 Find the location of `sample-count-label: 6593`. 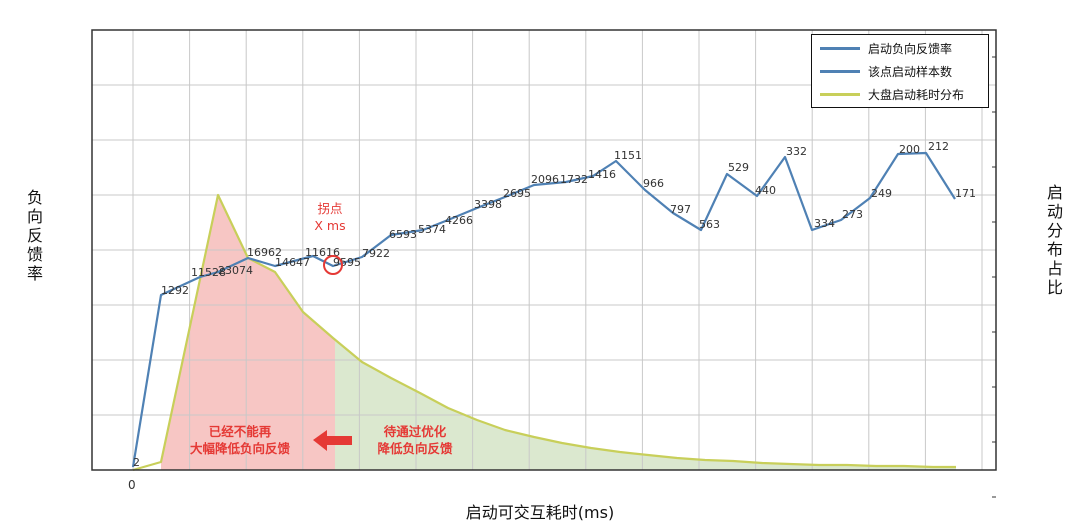

sample-count-label: 6593 is located at coordinates (403, 234).